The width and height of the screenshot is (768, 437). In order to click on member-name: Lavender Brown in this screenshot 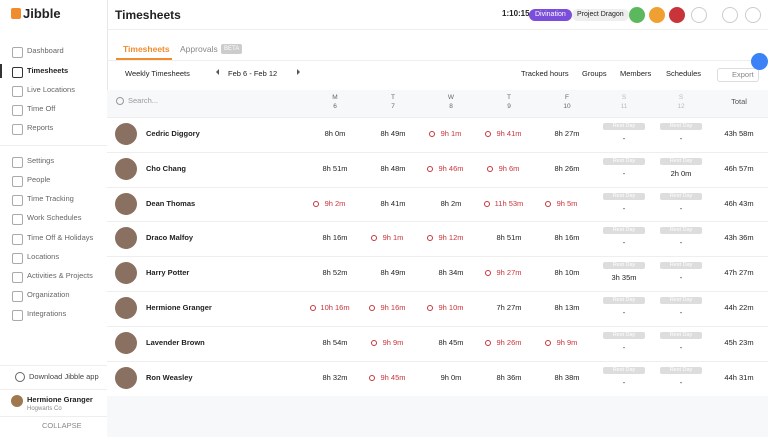, I will do `click(175, 342)`.